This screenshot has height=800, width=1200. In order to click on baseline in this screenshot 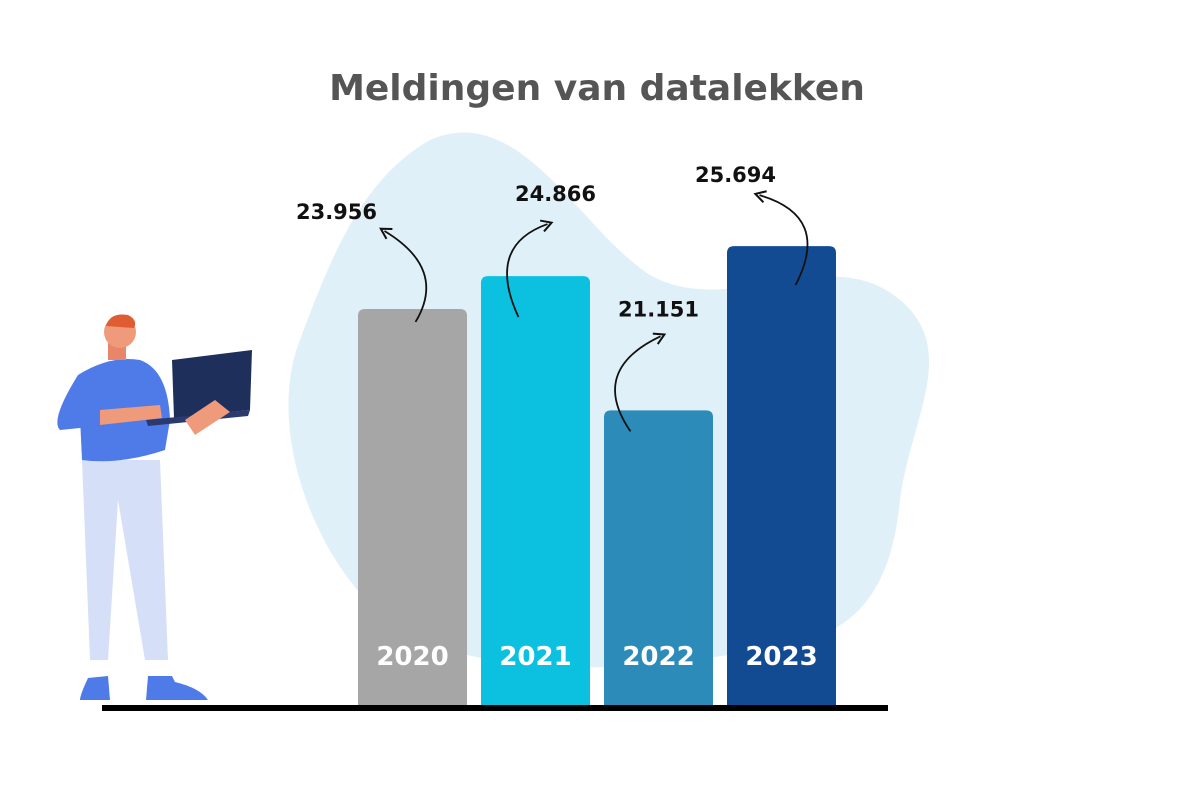, I will do `click(495, 708)`.